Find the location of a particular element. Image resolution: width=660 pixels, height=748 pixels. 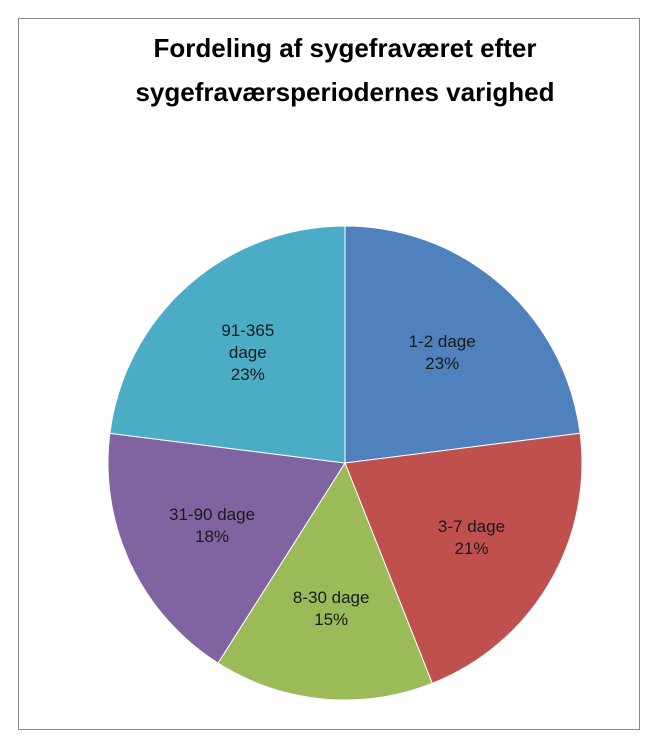

category-label: 31-90 dage is located at coordinates (212, 514).